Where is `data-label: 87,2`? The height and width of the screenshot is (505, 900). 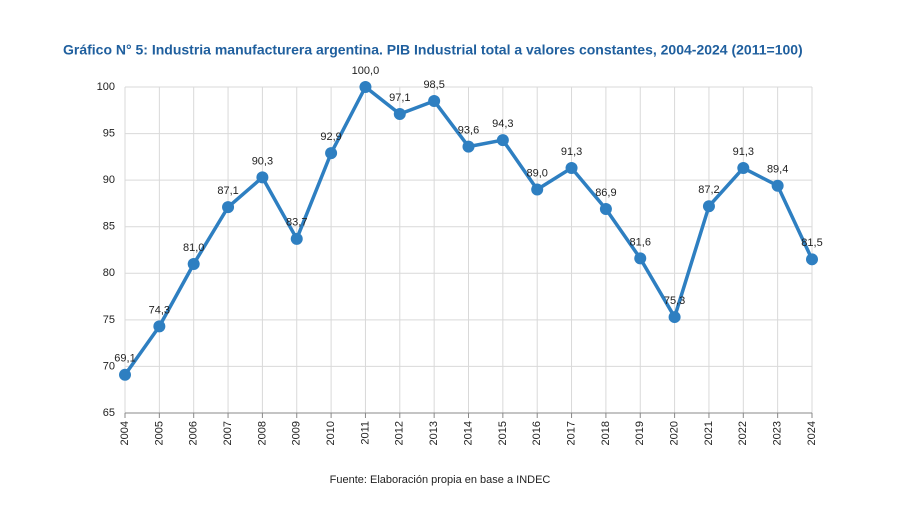 data-label: 87,2 is located at coordinates (708, 190).